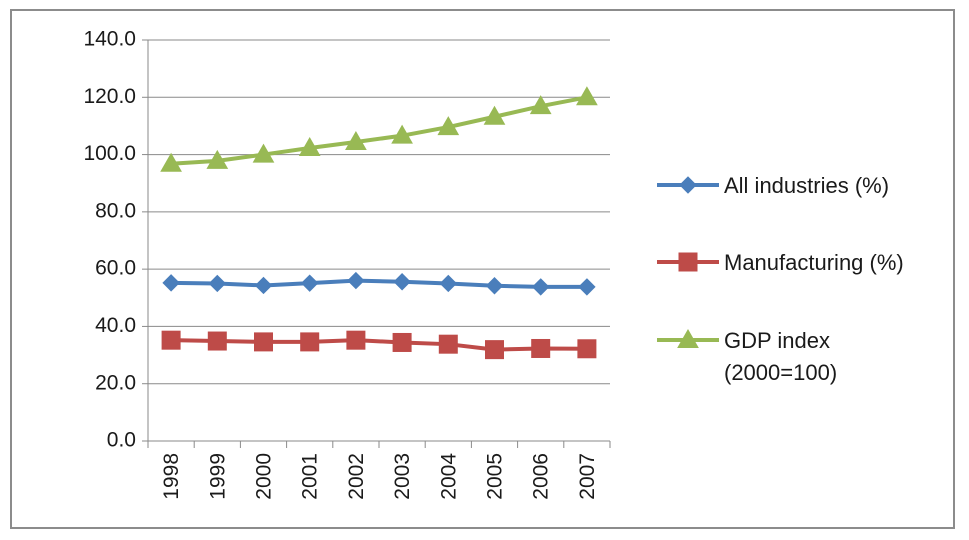 The width and height of the screenshot is (969, 540). What do you see at coordinates (115, 382) in the screenshot?
I see `y-tick-label: 20.0` at bounding box center [115, 382].